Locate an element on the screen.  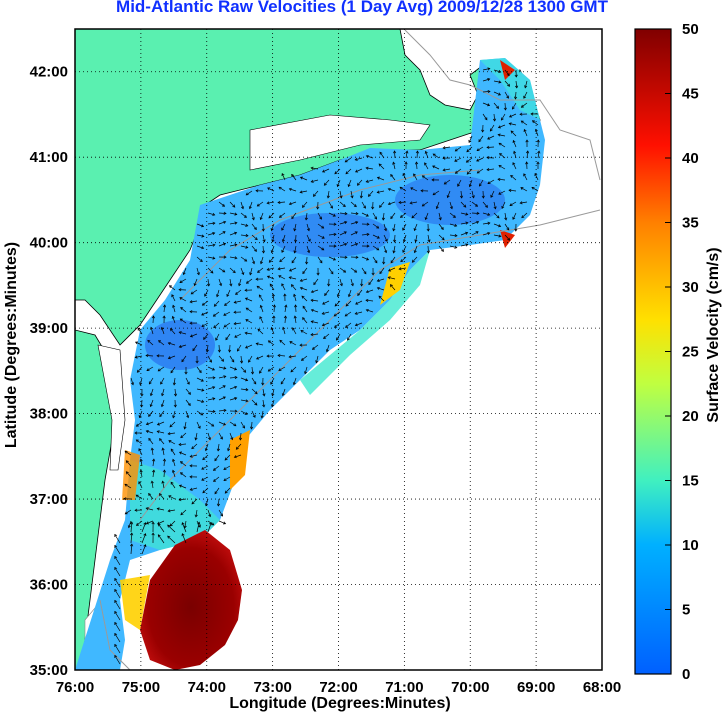
gulf-stream is located at coordinates (191, 600).